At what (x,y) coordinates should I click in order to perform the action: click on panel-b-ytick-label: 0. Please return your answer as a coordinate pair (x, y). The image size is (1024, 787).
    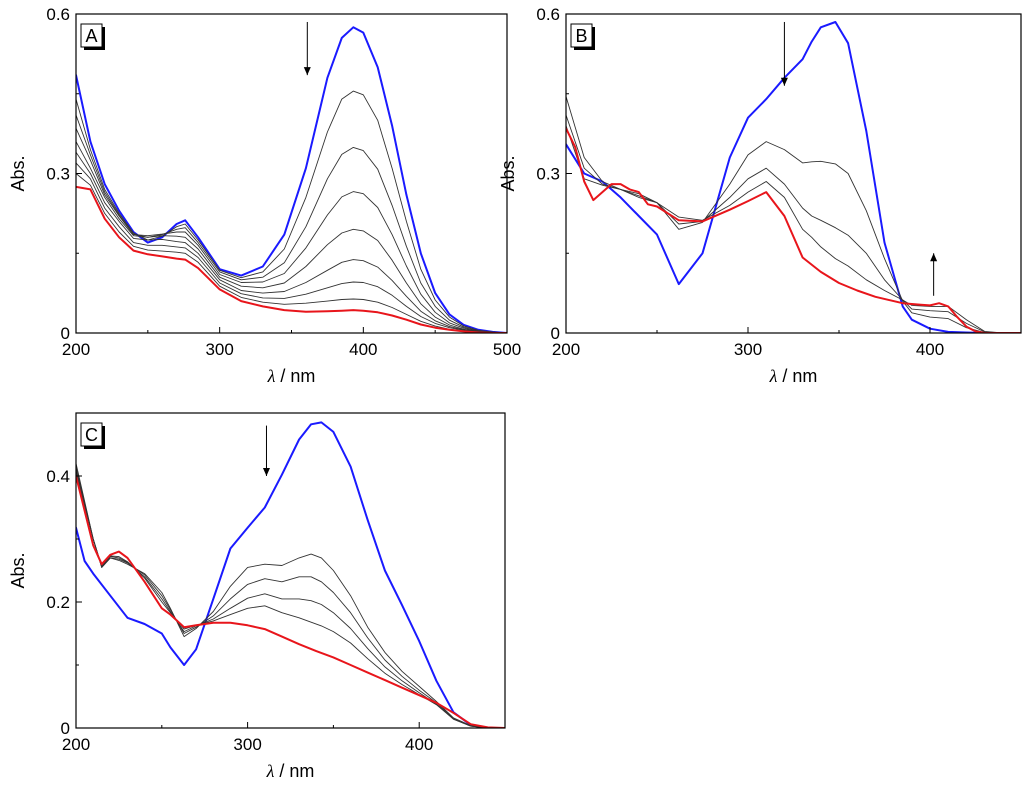
    Looking at the image, I should click on (555, 333).